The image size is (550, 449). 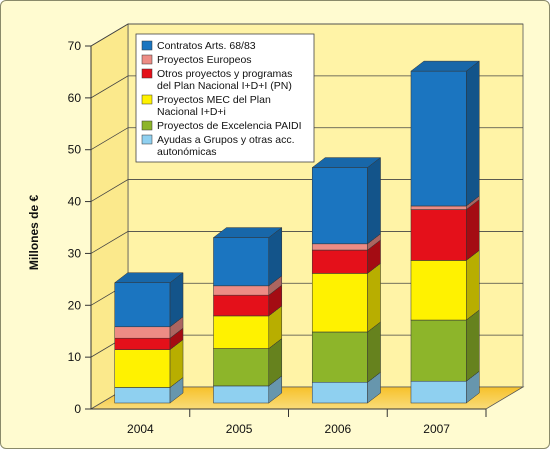 I want to click on legend-entry: Contratos Arts. 68/83, so click(x=198, y=46).